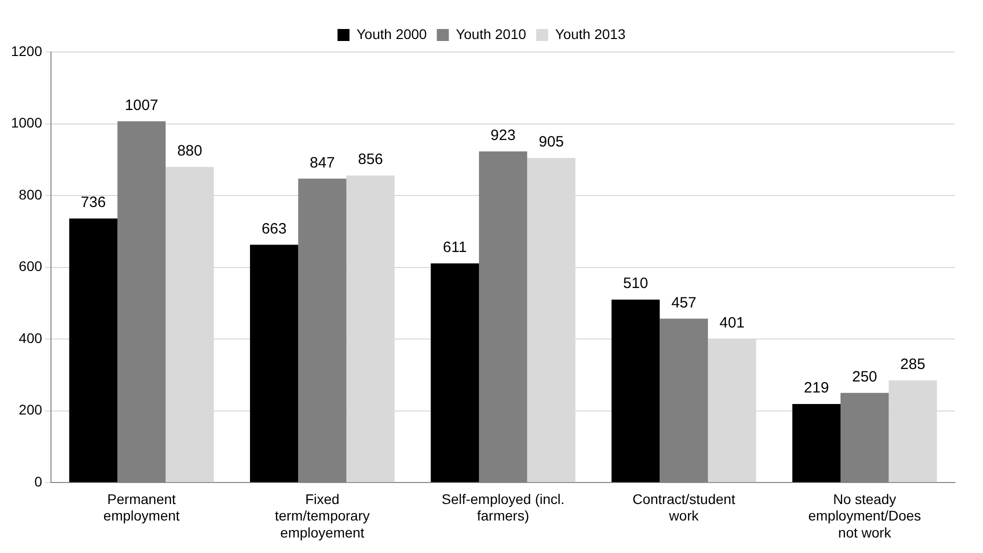 The image size is (983, 553). I want to click on y-tick-label: 1200, so click(26, 50).